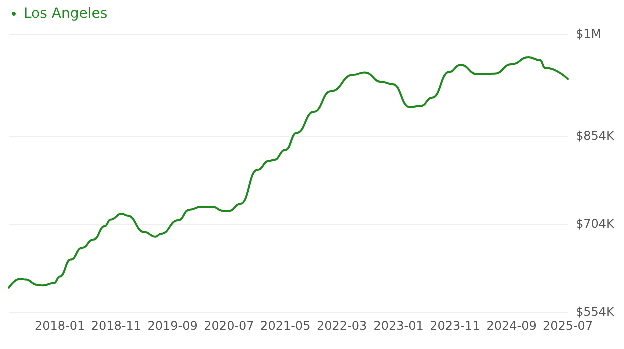 The image size is (624, 349). Describe the element at coordinates (66, 14) in the screenshot. I see `text: Los Angeles` at that location.